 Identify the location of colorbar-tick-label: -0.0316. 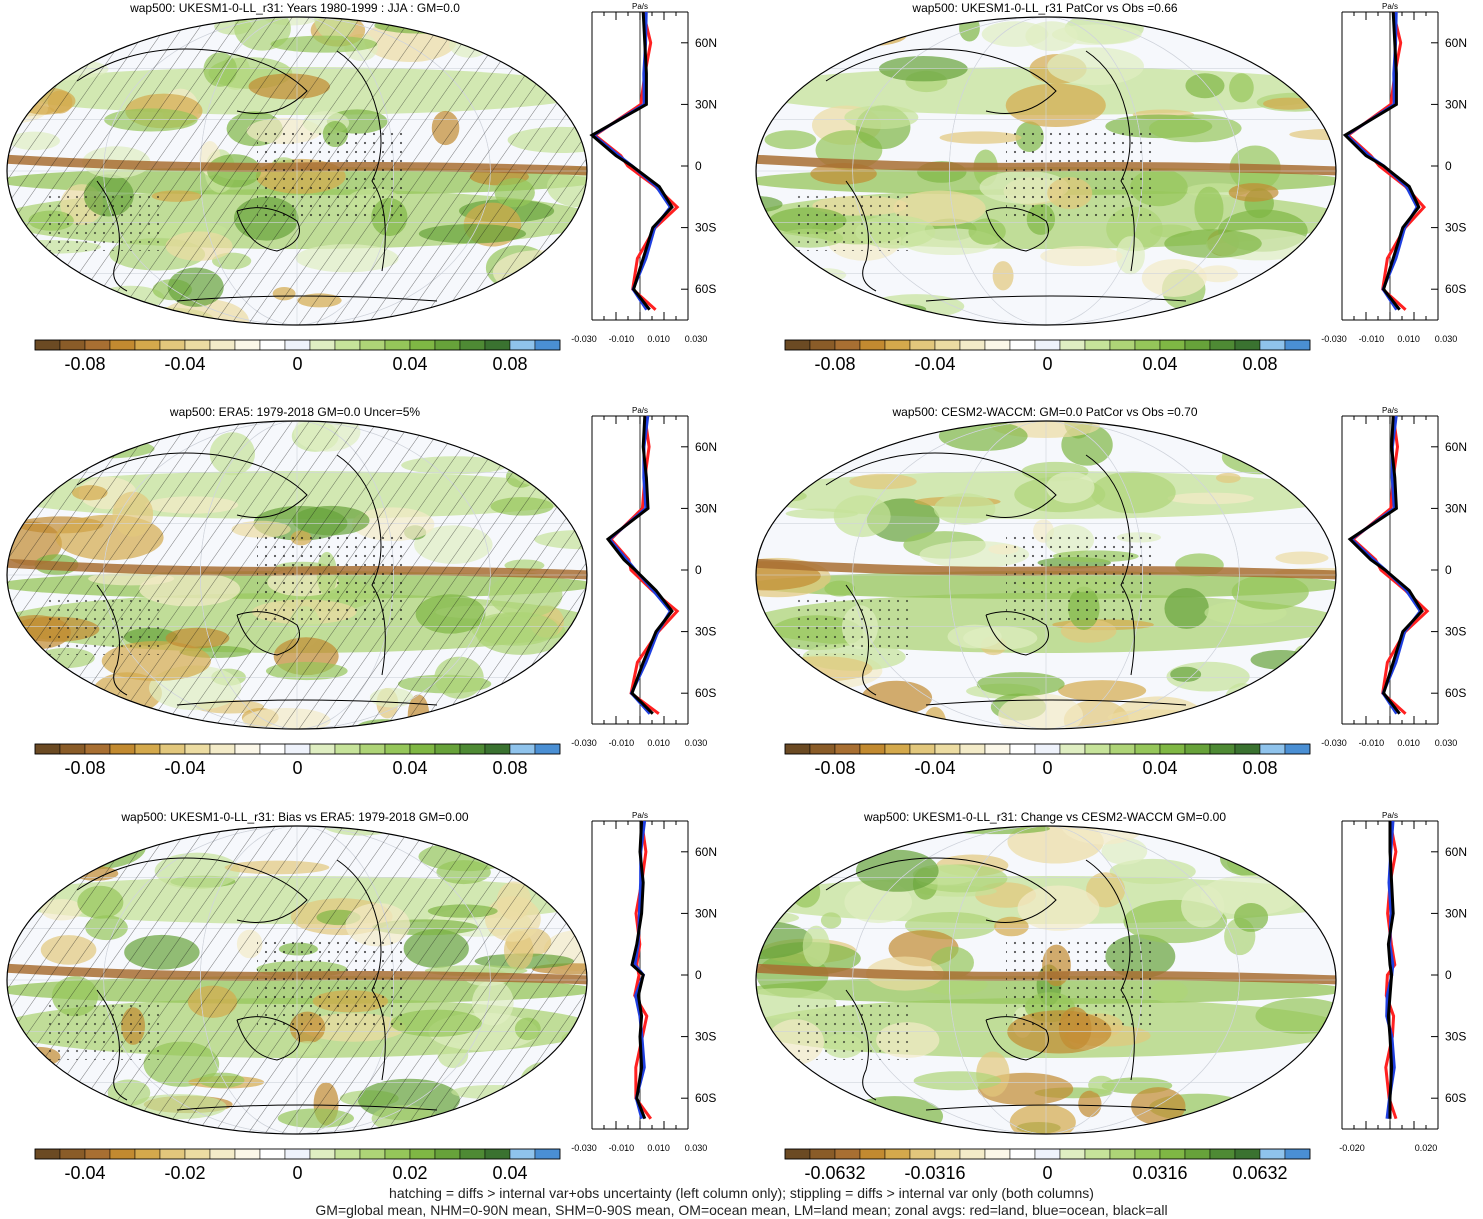
(934, 1173).